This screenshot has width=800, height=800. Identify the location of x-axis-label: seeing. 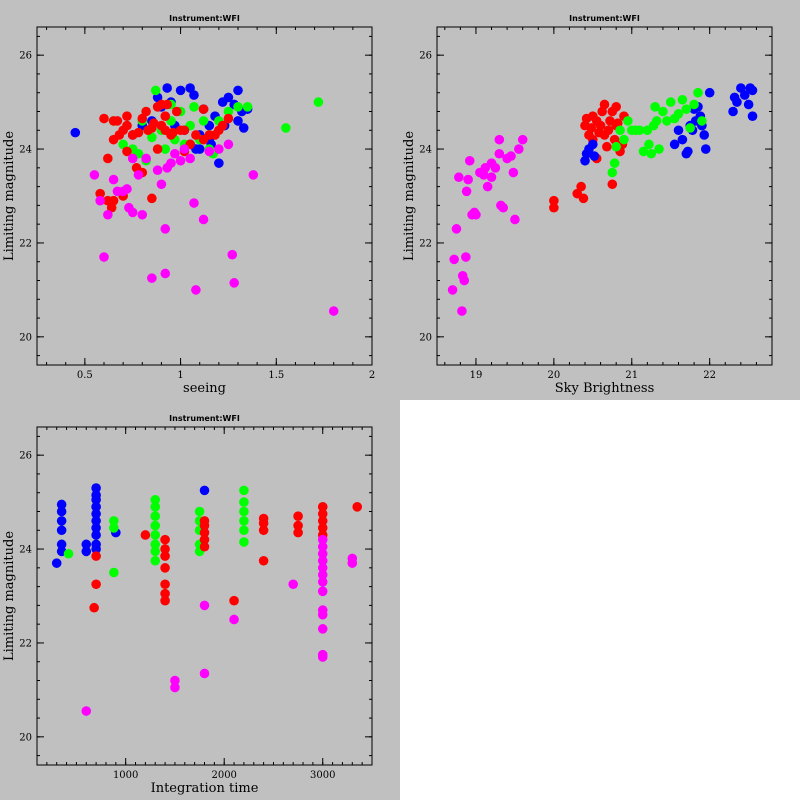
(204, 388).